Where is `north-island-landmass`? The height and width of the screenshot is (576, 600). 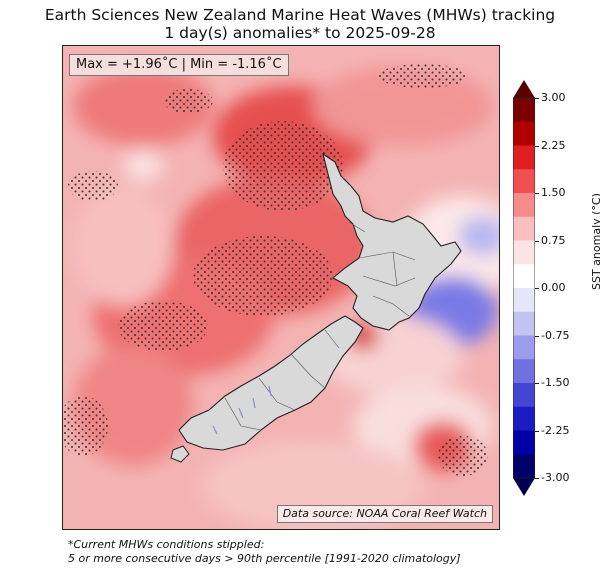 north-island-landmass is located at coordinates (392, 241).